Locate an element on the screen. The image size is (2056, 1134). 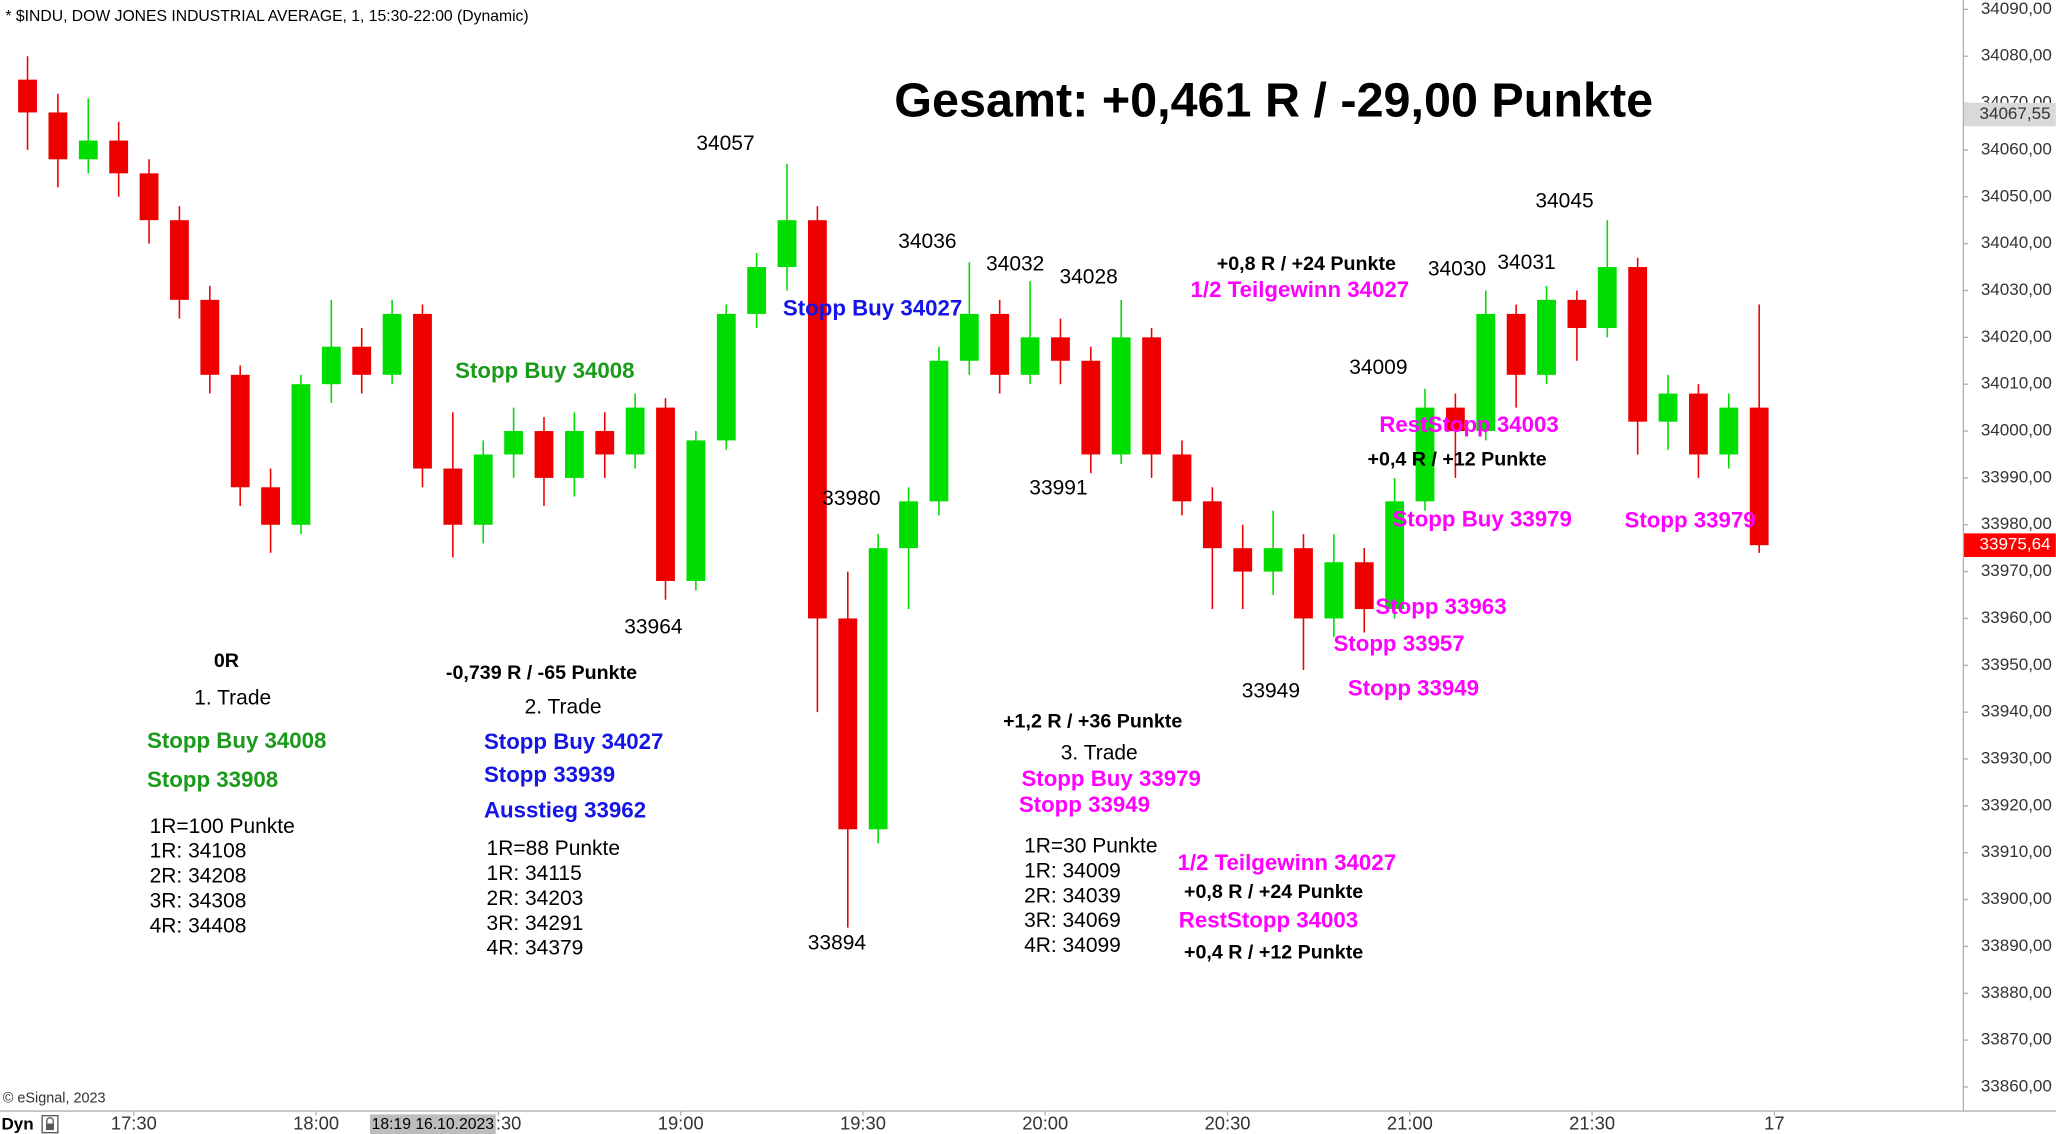
annotation: 34045 is located at coordinates (1564, 200).